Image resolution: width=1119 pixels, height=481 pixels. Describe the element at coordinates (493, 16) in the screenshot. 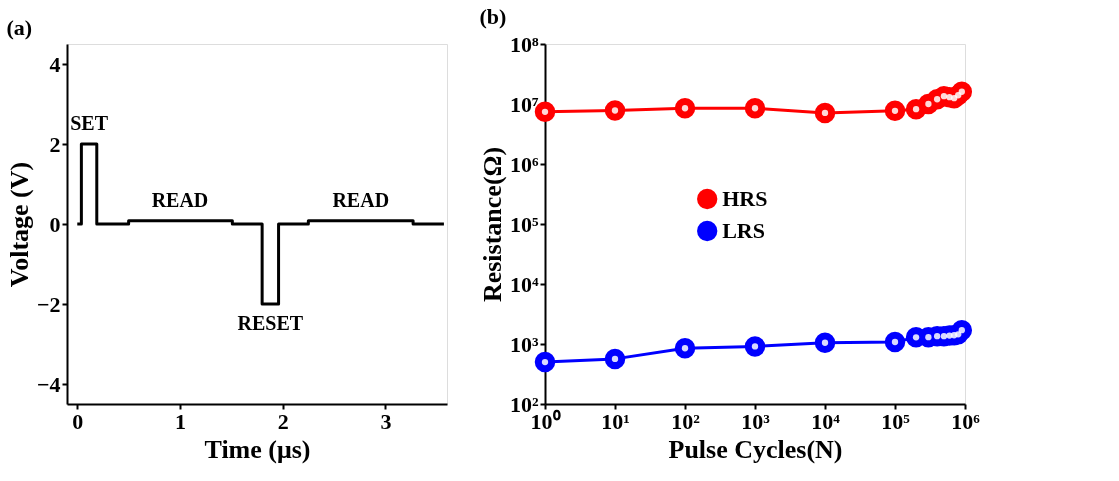

I see `chart-title: (b)` at that location.